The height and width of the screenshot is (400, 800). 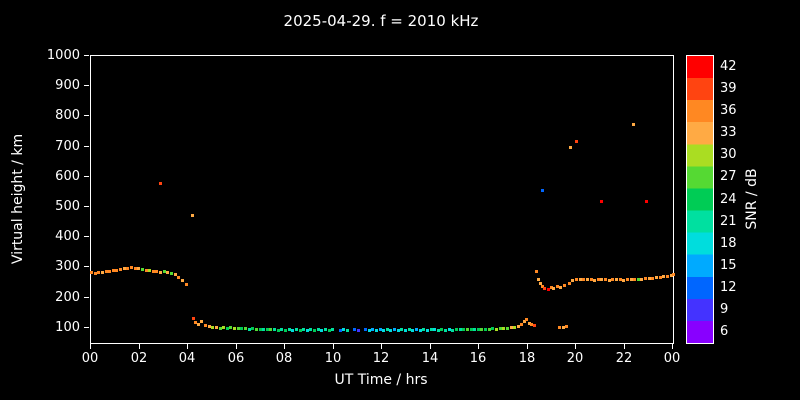 What do you see at coordinates (672, 358) in the screenshot?
I see `x-tick-label: 00` at bounding box center [672, 358].